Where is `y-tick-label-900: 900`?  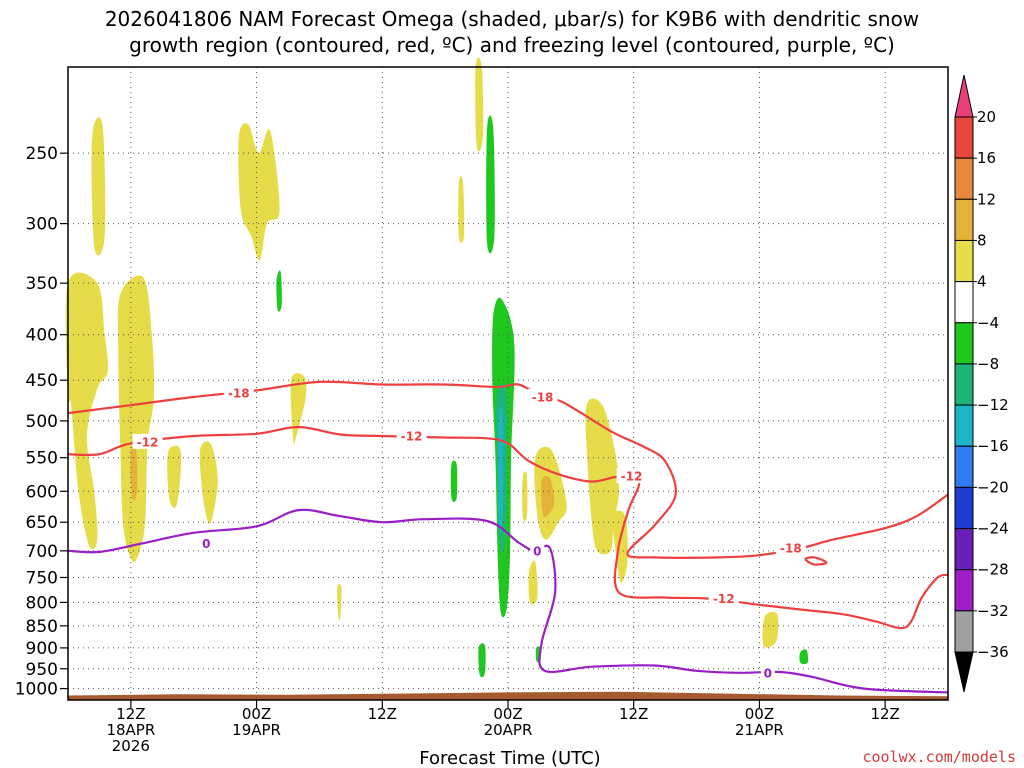 y-tick-label-900: 900 is located at coordinates (42, 649).